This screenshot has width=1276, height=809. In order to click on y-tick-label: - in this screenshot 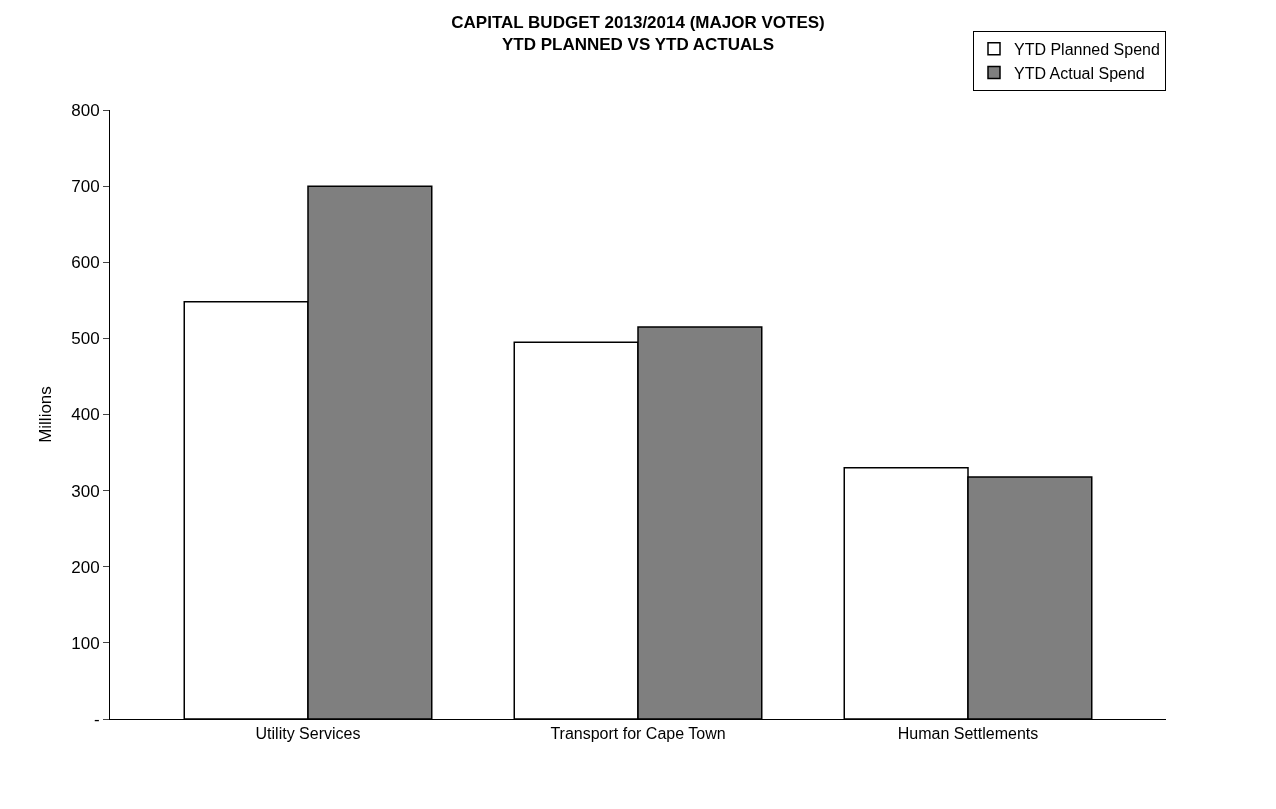, I will do `click(96, 719)`.